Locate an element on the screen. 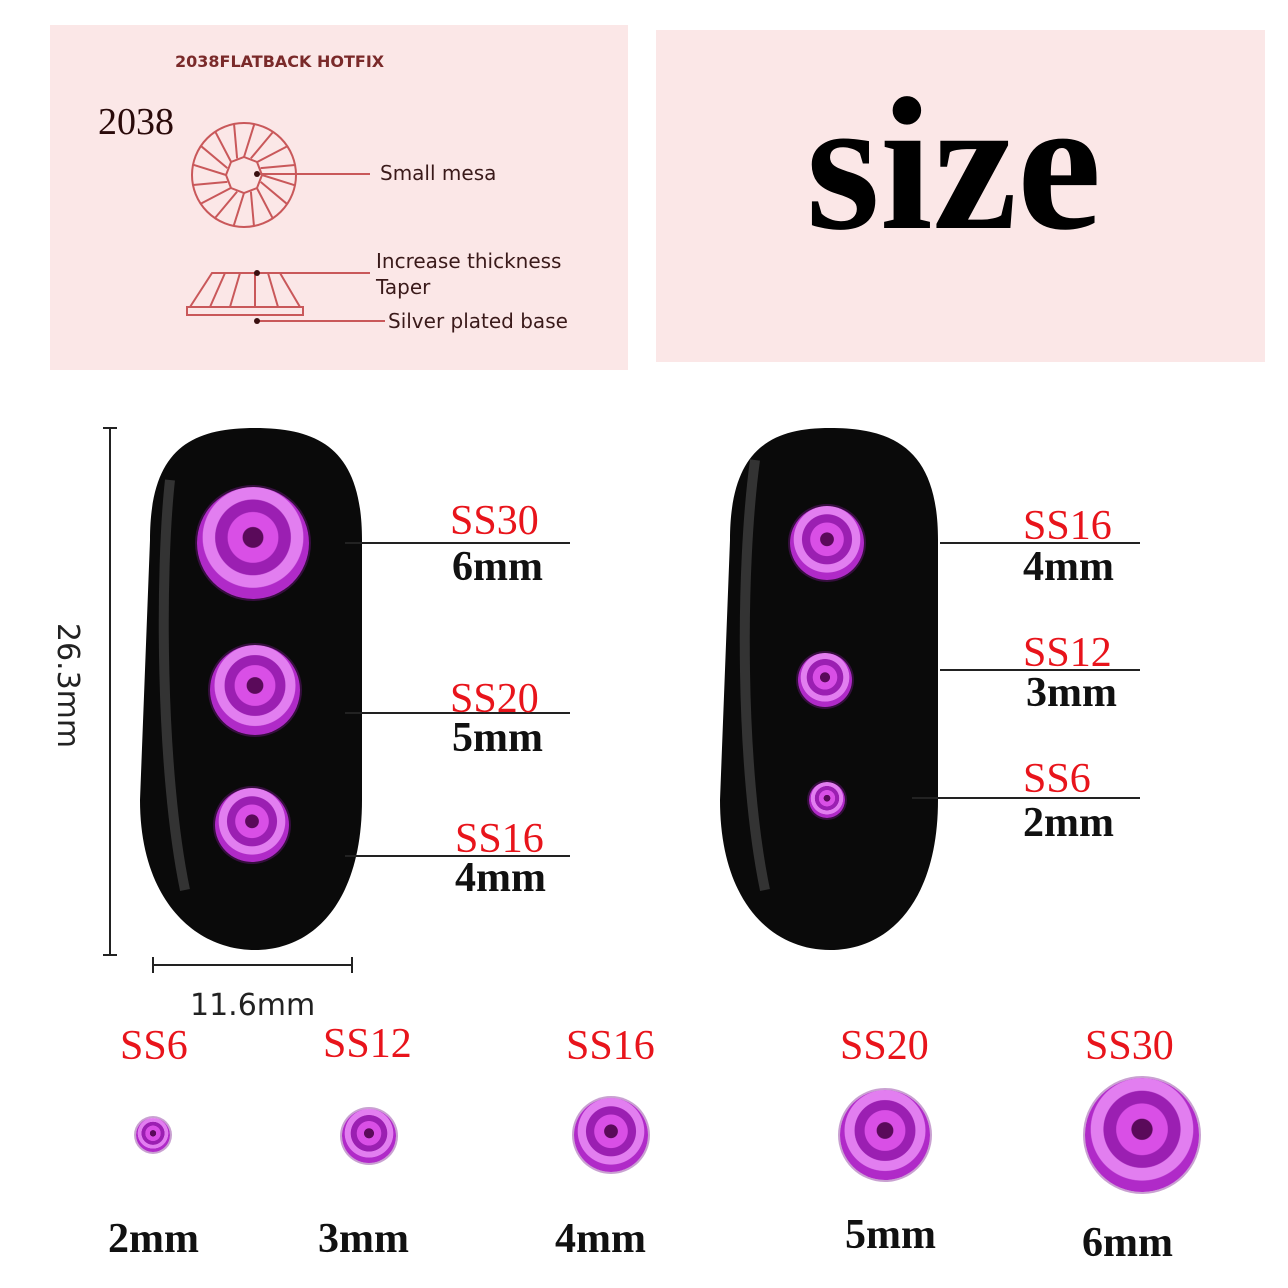  gem-2mm is located at coordinates (153, 1135).